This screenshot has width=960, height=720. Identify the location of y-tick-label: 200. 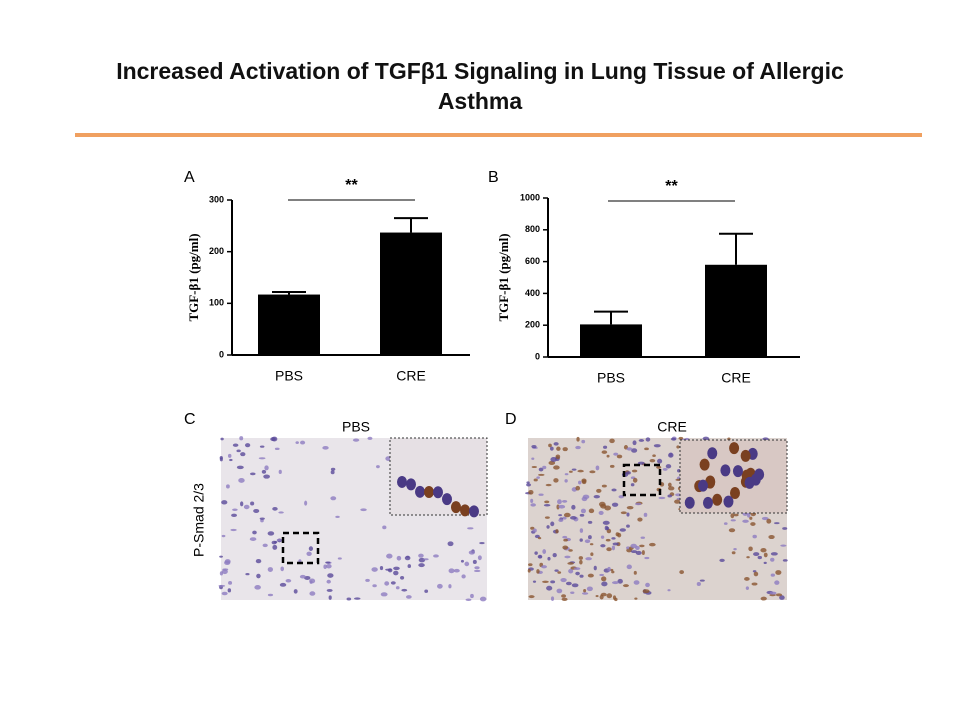
(532, 325).